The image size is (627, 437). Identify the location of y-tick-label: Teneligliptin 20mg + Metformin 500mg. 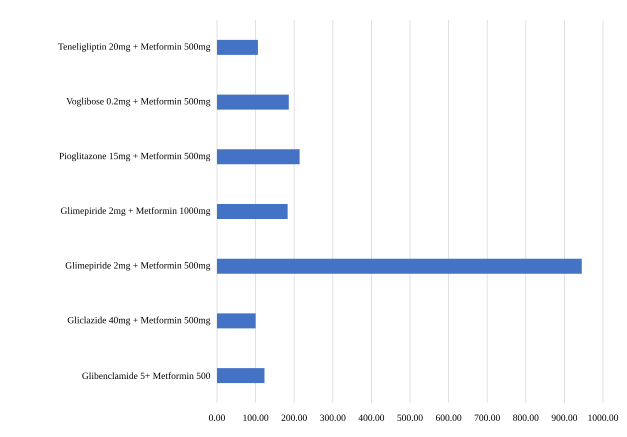
(134, 47).